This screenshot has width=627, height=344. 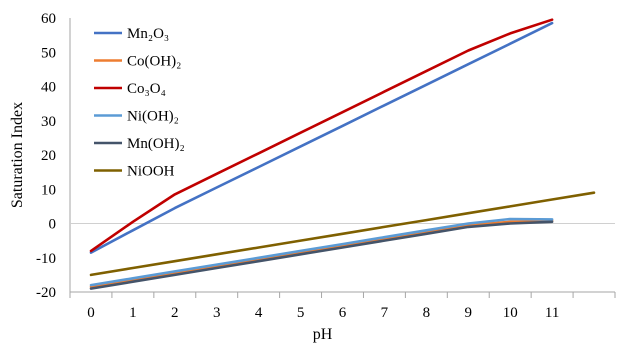 I want to click on y-tick-labels: -20 -10 0 10 20 30 40 50 60, so click(x=46, y=156).